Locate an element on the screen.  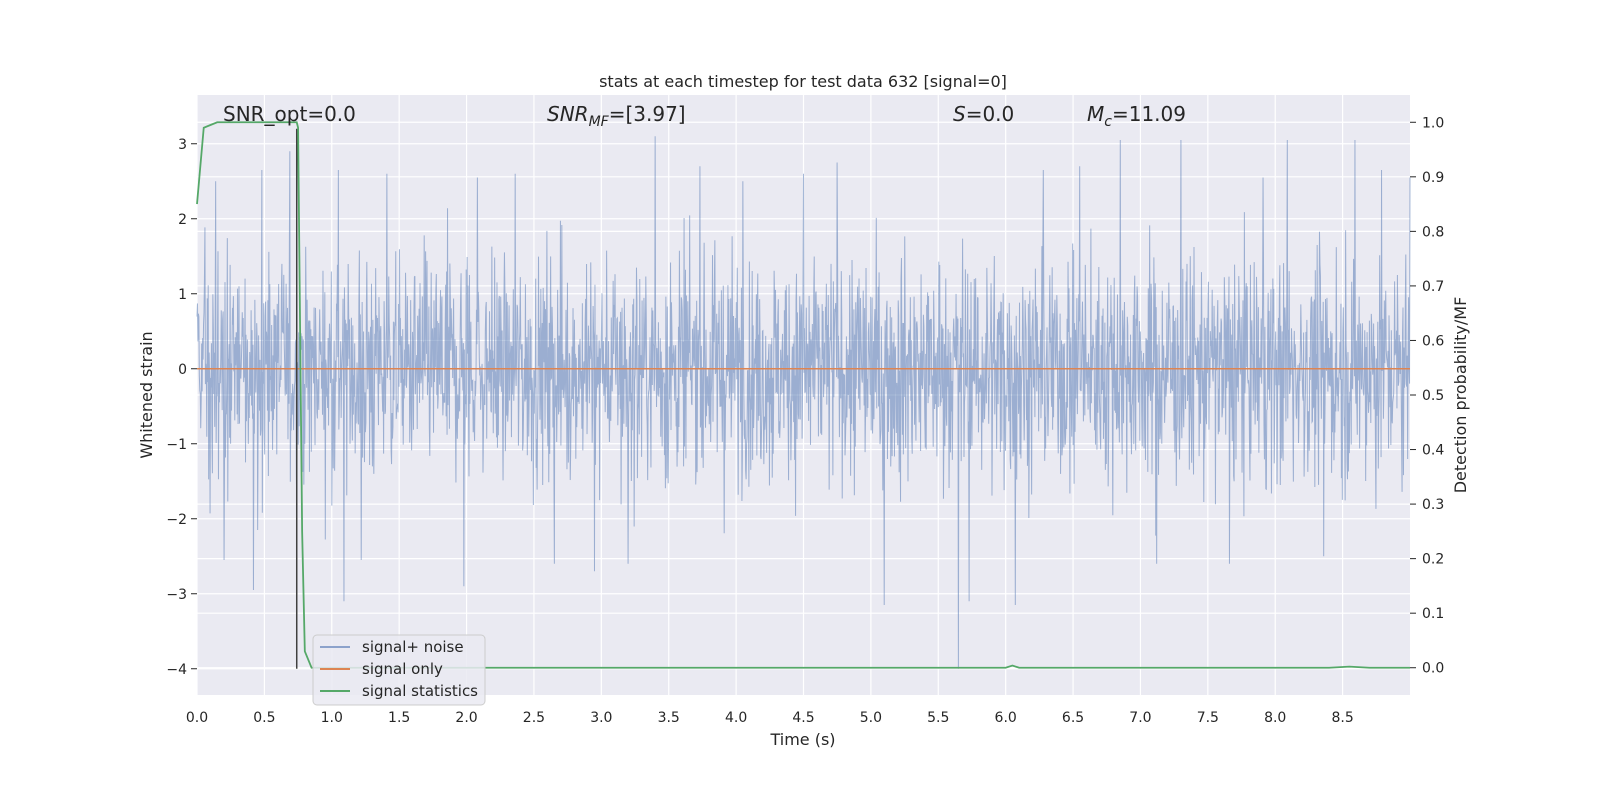
y-right-tick-label: 1.0 is located at coordinates (1433, 123).